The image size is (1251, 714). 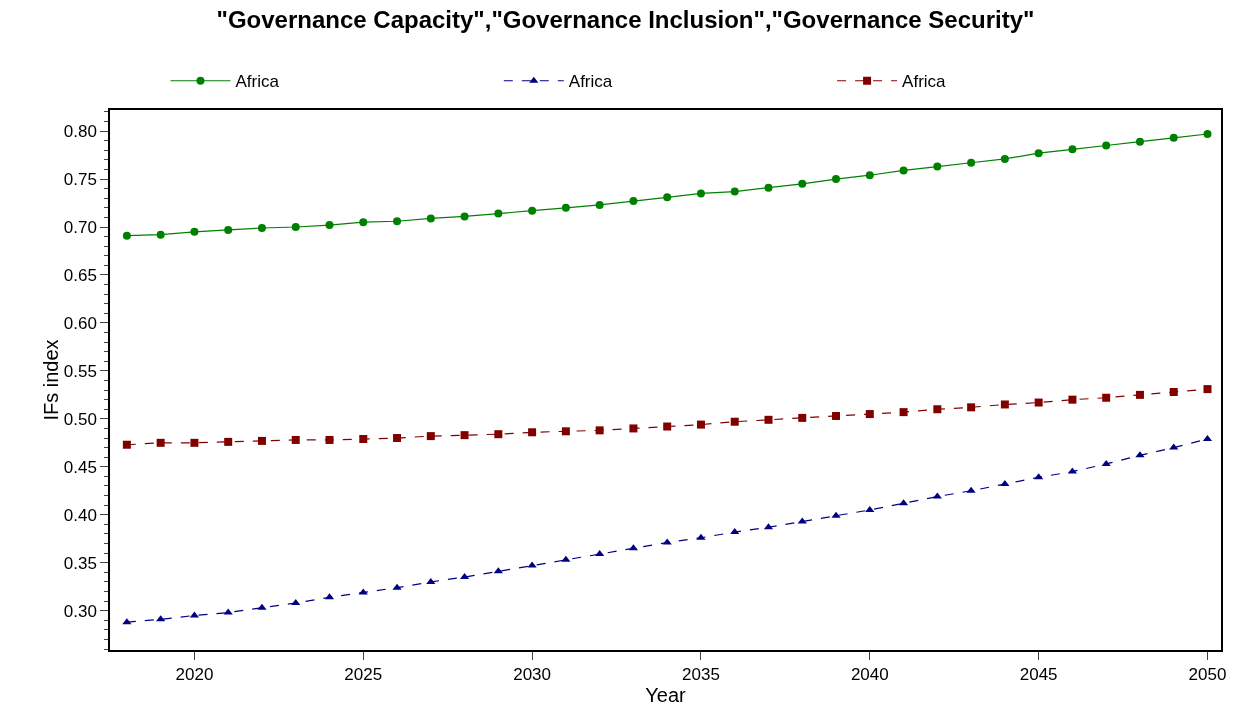 What do you see at coordinates (80, 132) in the screenshot?
I see `y-tick-label: 0.80` at bounding box center [80, 132].